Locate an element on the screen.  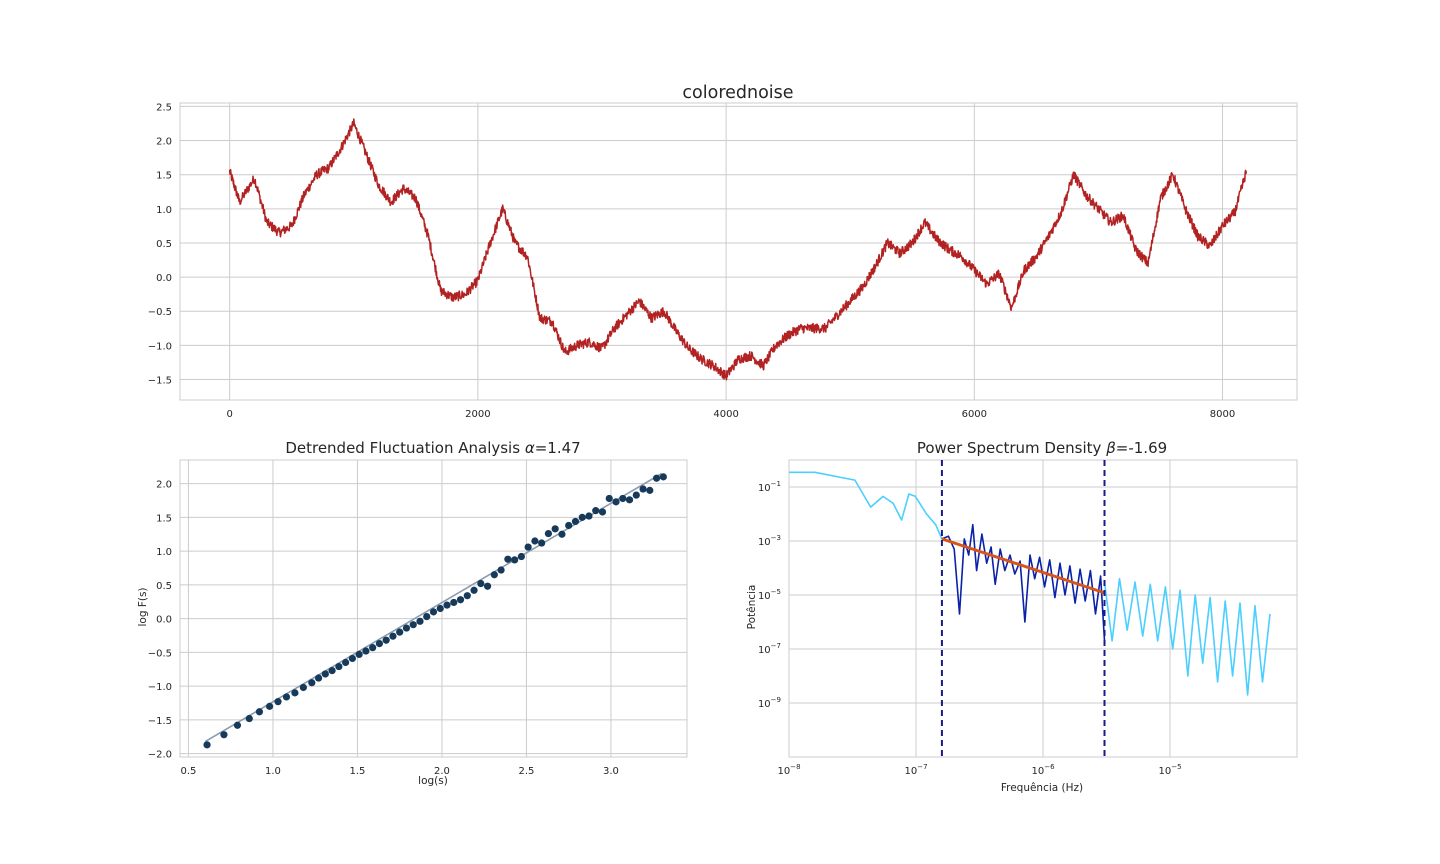
dfa-y-tick-label: 1.0 is located at coordinates (164, 552).